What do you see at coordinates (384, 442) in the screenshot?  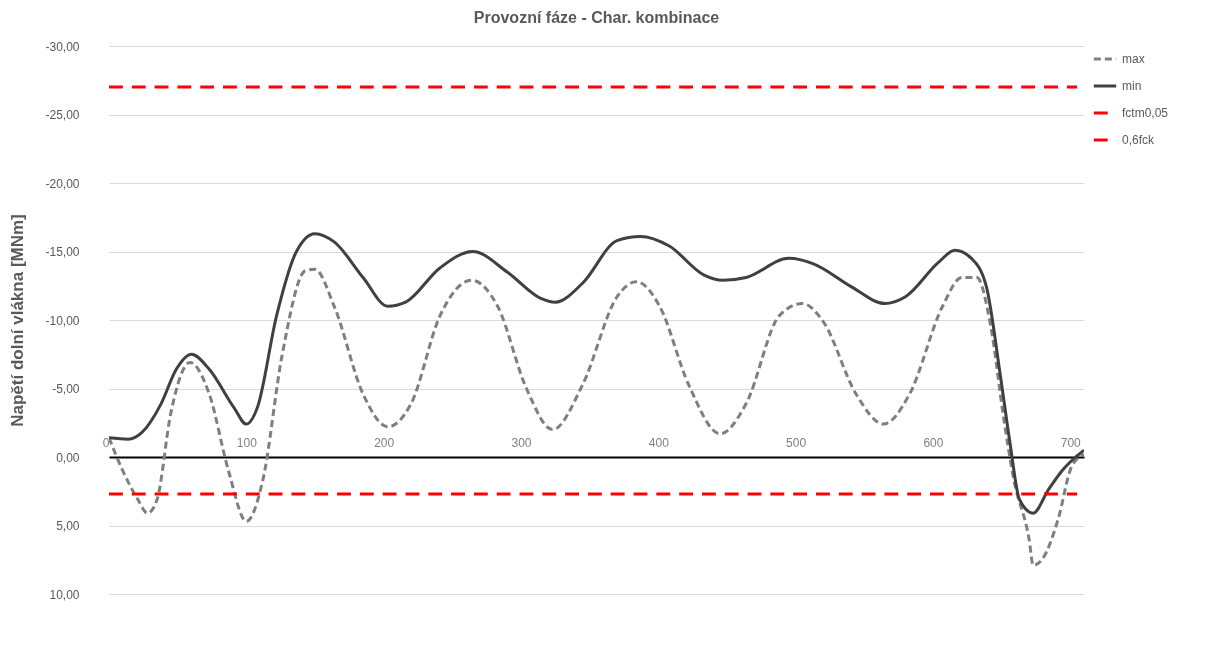 I see `x-tick-label: 200` at bounding box center [384, 442].